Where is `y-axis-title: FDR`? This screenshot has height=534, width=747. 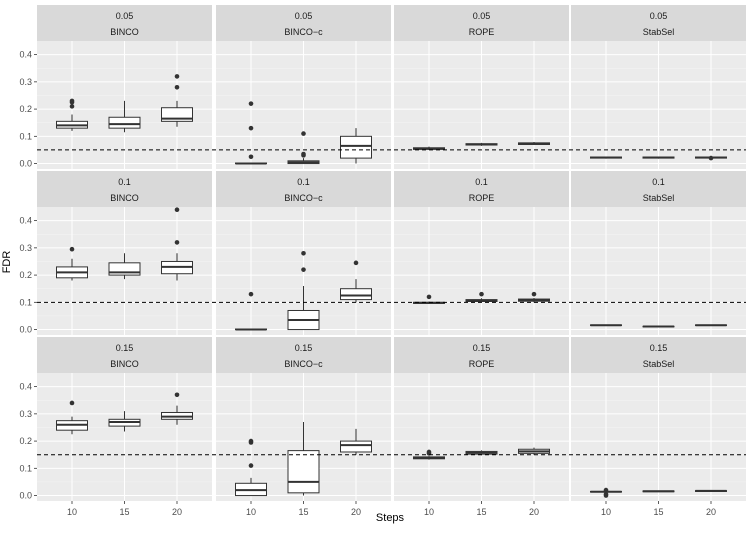
y-axis-title: FDR is located at coordinates (7, 262).